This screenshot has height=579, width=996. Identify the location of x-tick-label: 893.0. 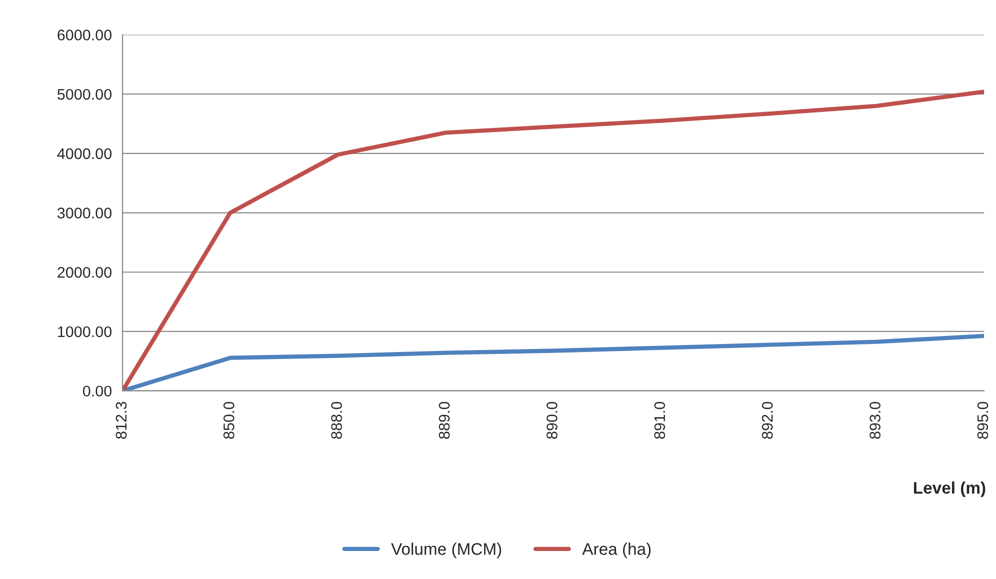
(875, 420).